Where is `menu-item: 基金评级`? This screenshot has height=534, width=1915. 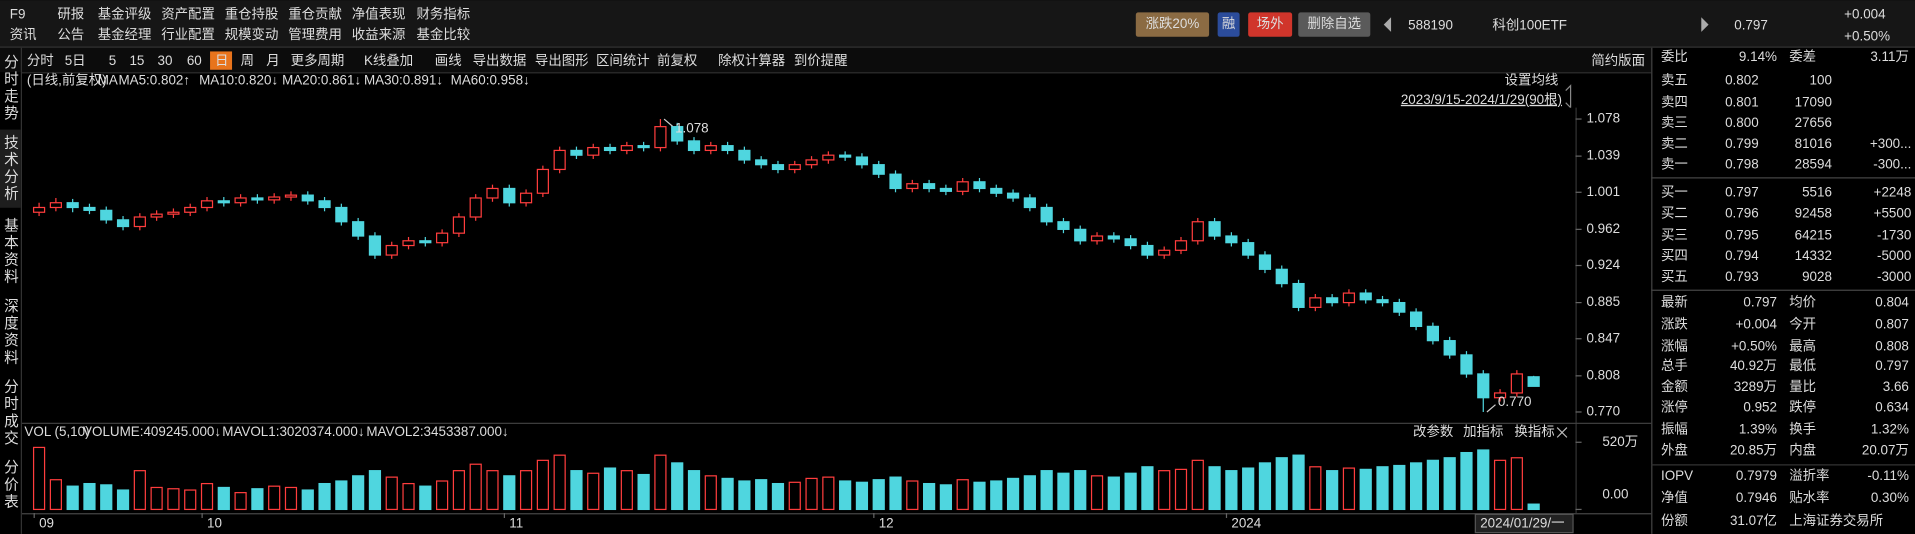
menu-item: 基金评级 is located at coordinates (125, 13).